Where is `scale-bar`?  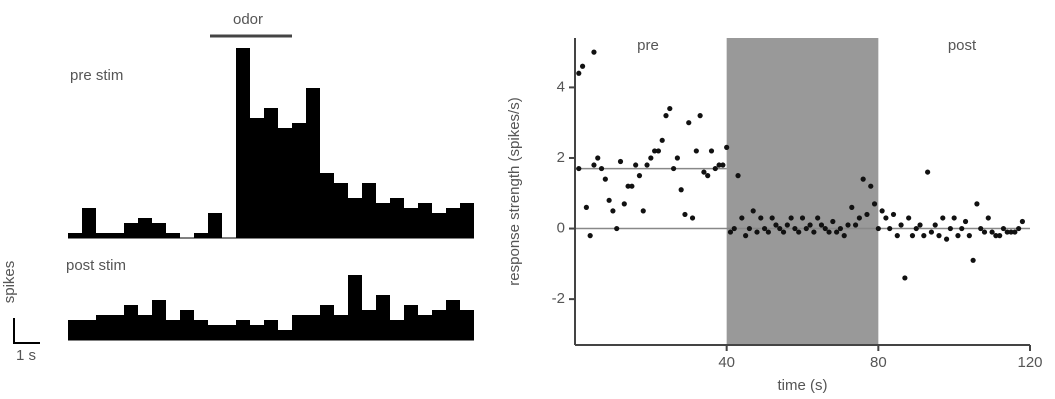 scale-bar is located at coordinates (26, 331).